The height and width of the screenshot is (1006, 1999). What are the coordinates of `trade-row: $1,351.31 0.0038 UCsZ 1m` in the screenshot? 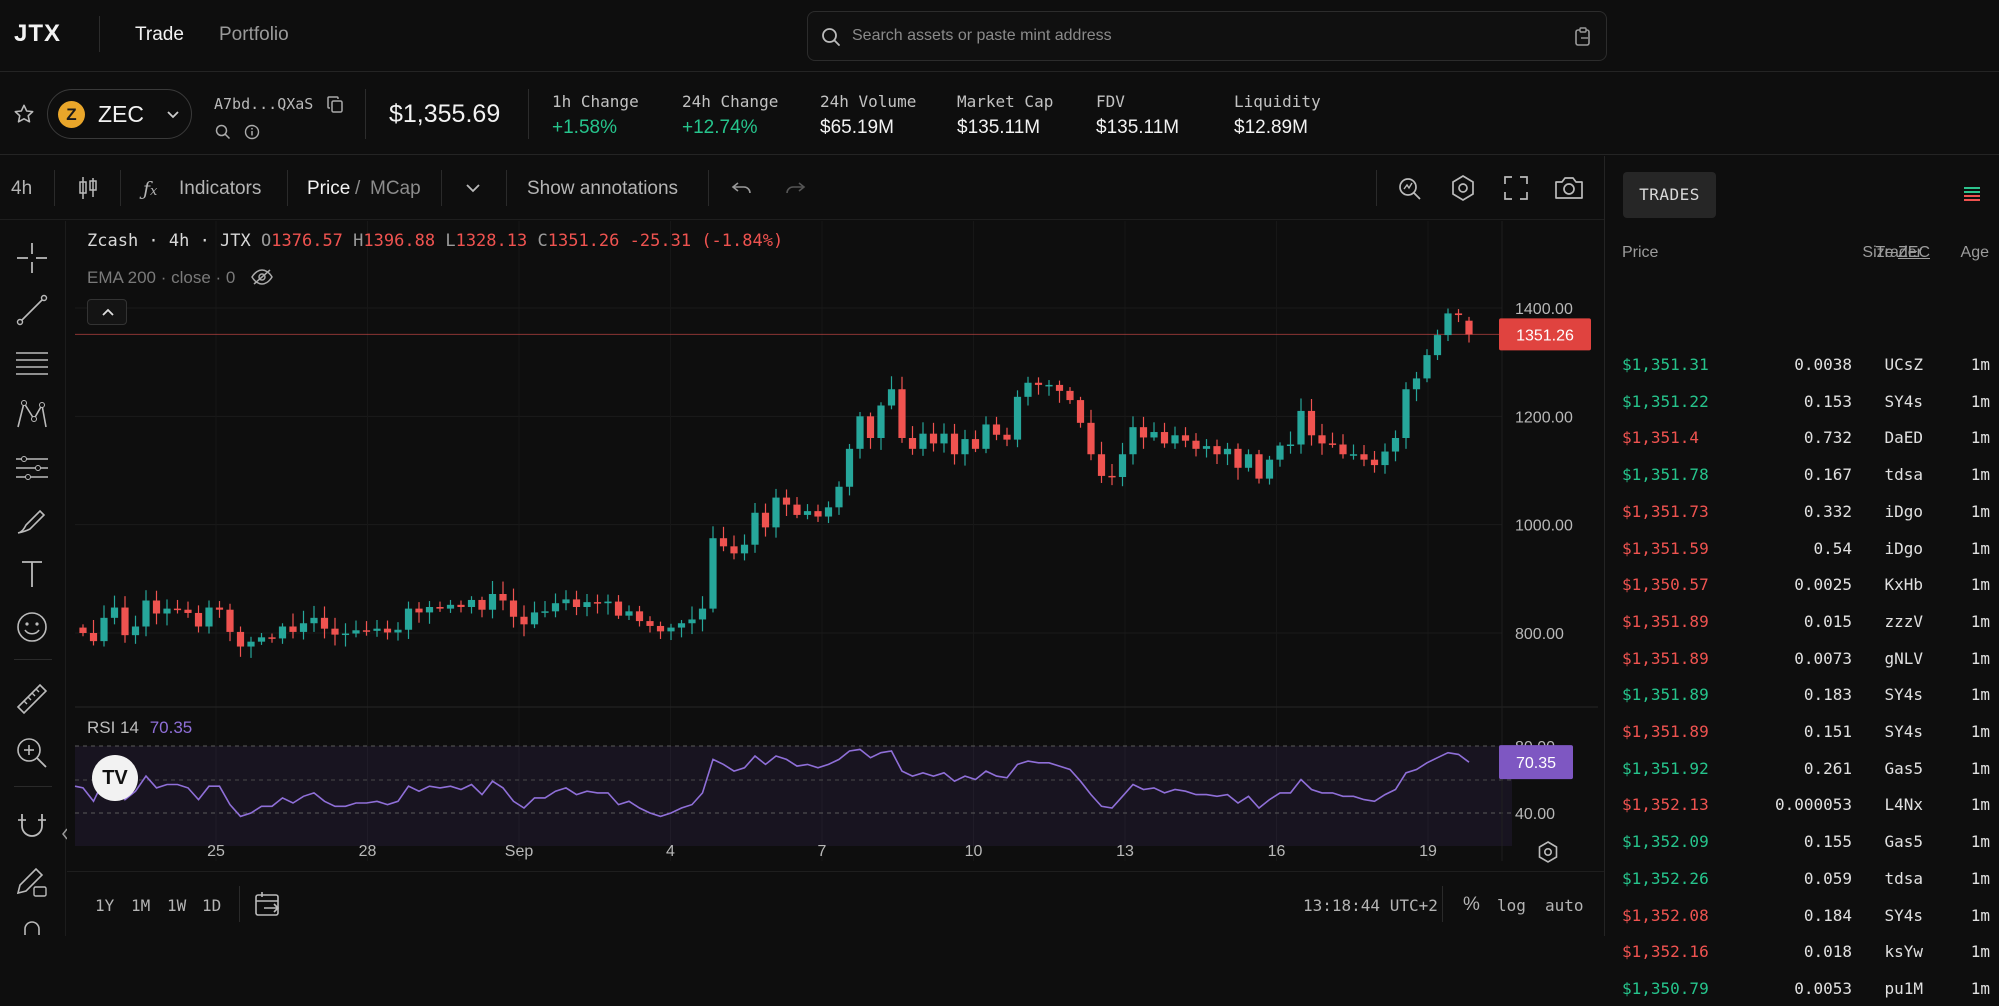 It's located at (1802, 364).